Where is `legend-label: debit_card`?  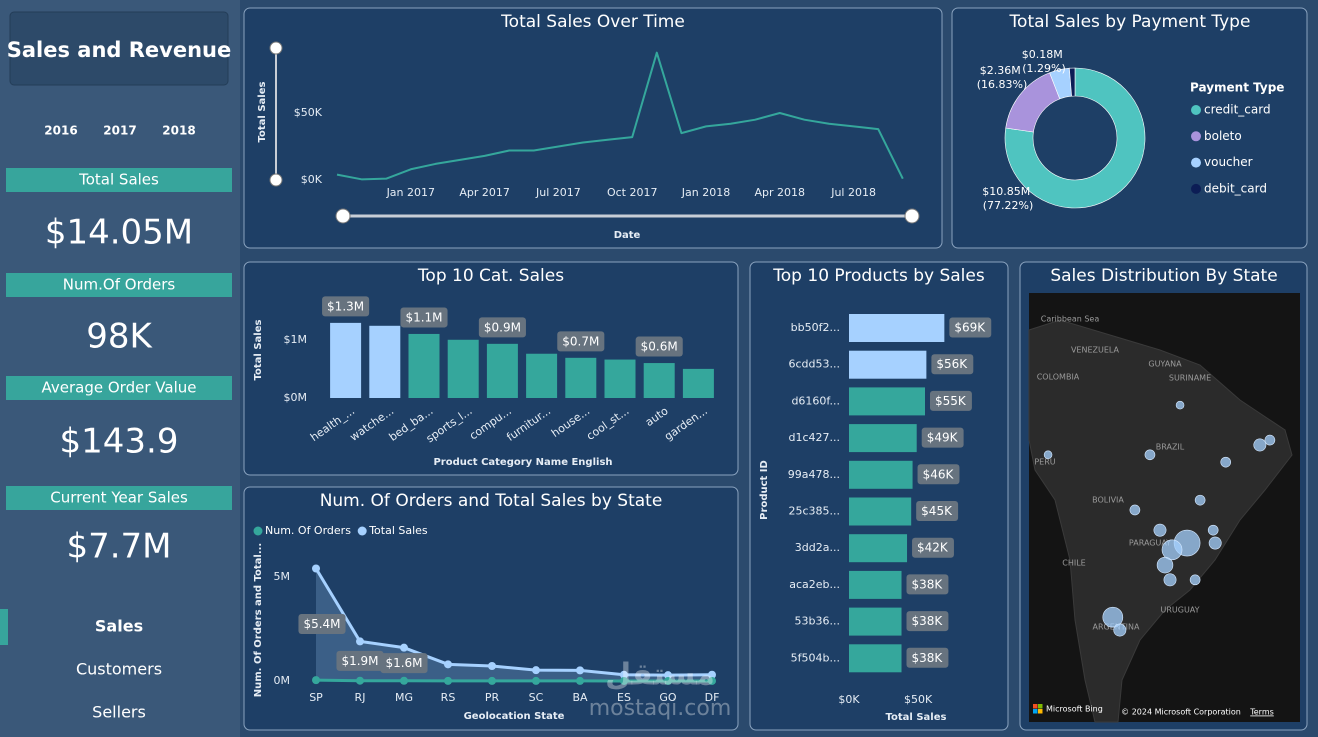
legend-label: debit_card is located at coordinates (1235, 188).